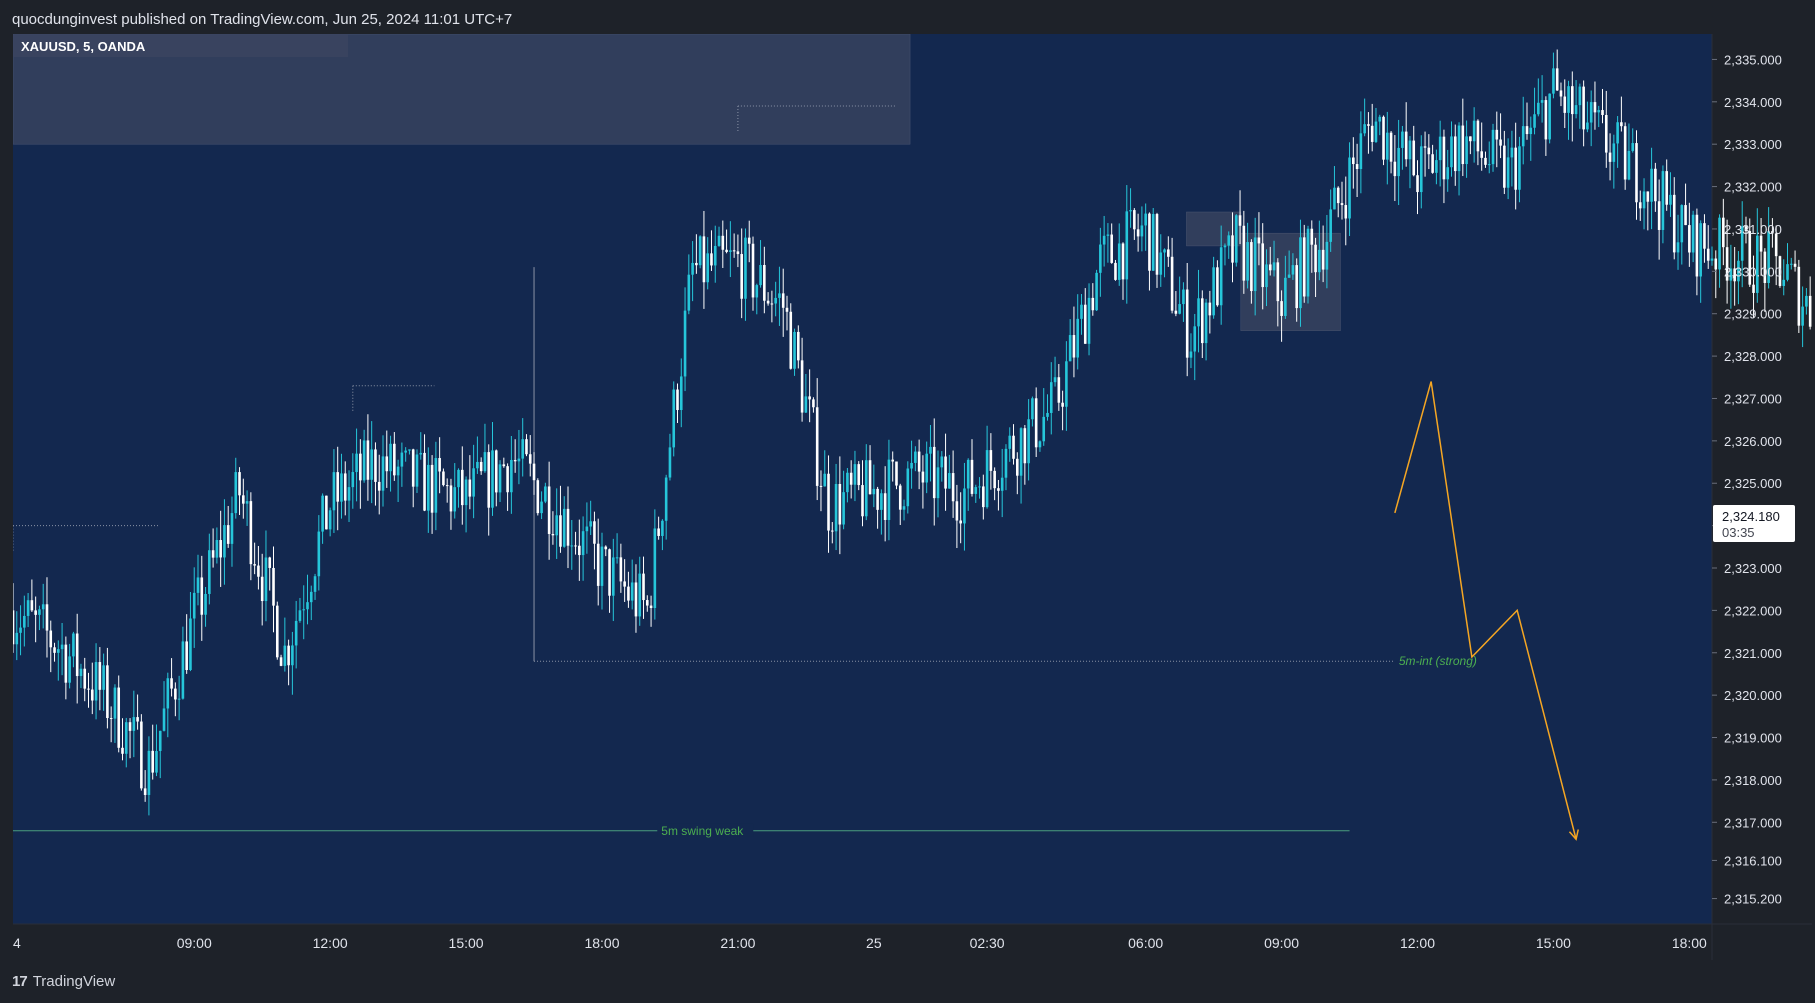 The image size is (1815, 1003). I want to click on y-tick-label: 2,327.000, so click(1753, 398).